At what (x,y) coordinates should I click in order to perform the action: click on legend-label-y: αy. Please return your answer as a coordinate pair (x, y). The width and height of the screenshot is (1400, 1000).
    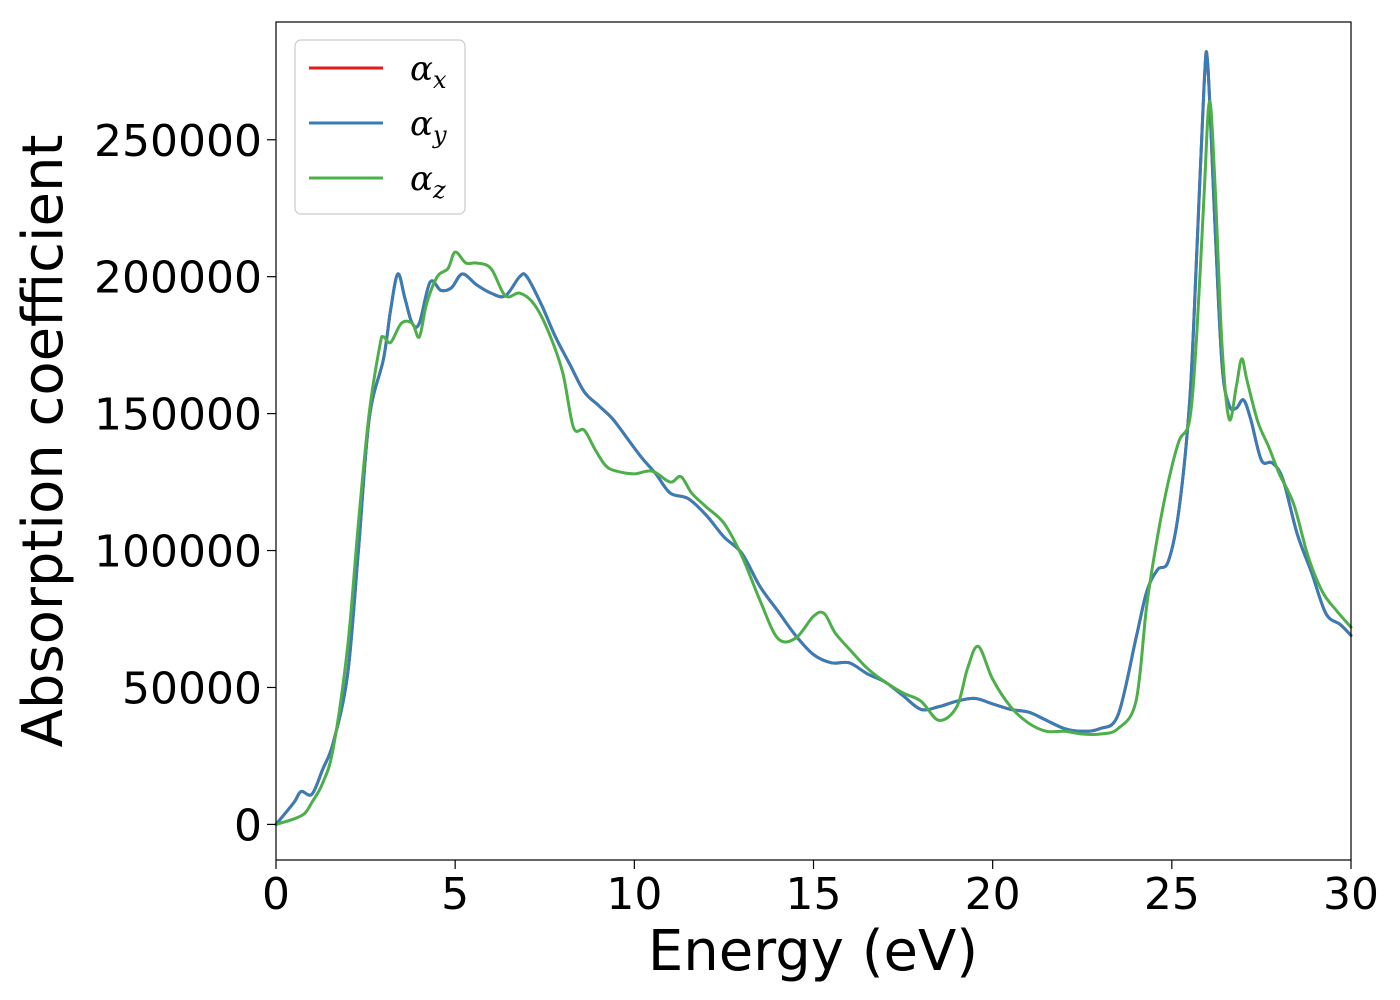
    Looking at the image, I should click on (428, 126).